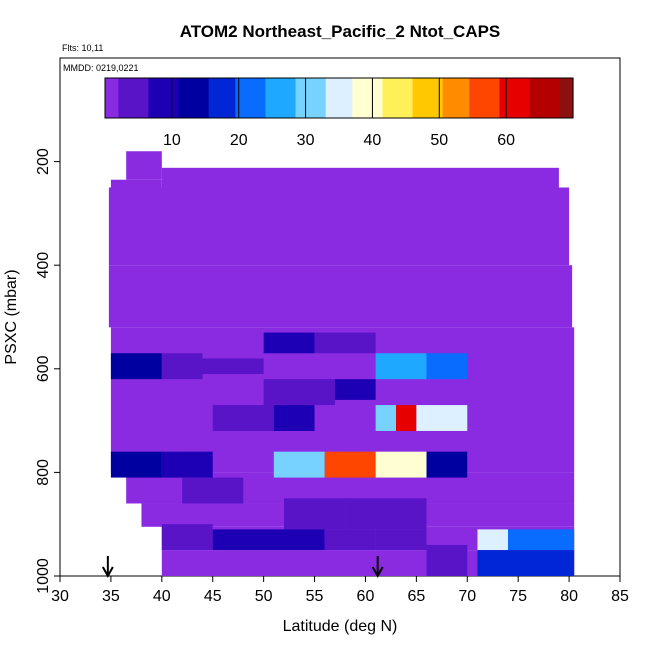 The width and height of the screenshot is (650, 650). What do you see at coordinates (213, 596) in the screenshot?
I see `x-tick-label: 45` at bounding box center [213, 596].